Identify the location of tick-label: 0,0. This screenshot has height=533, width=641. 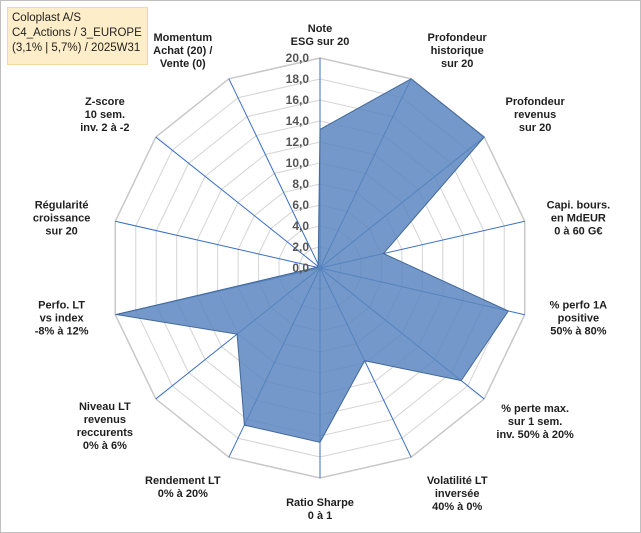
(300, 268).